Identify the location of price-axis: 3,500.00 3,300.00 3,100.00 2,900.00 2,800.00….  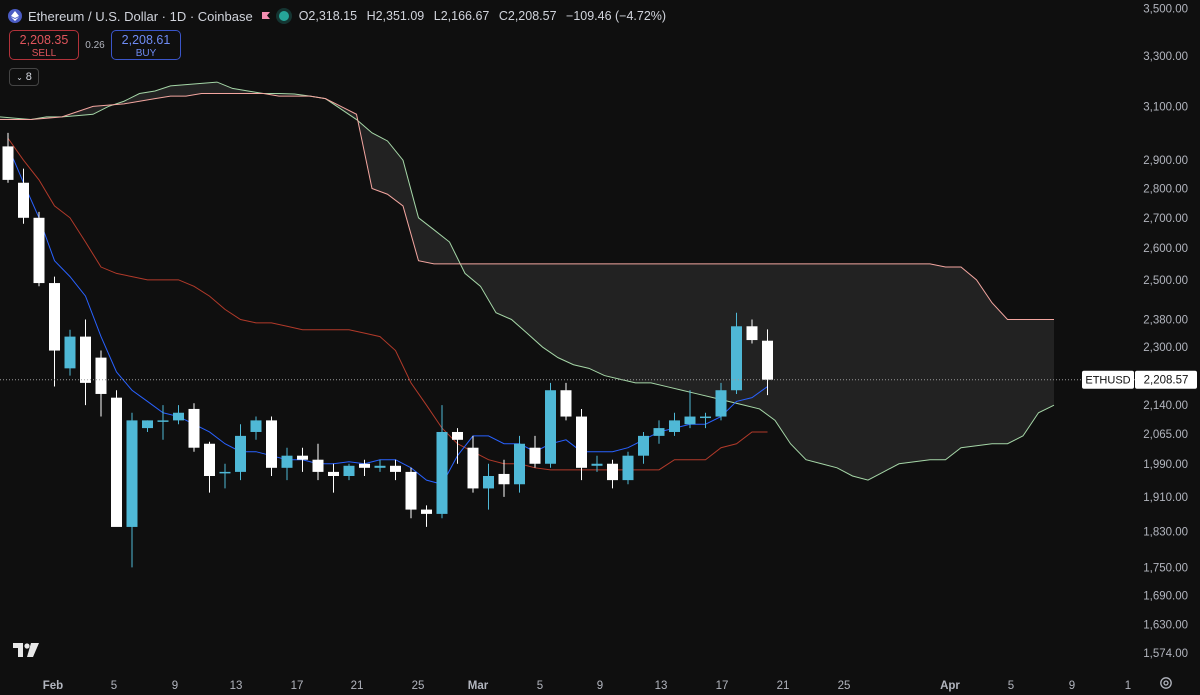
(1165, 332).